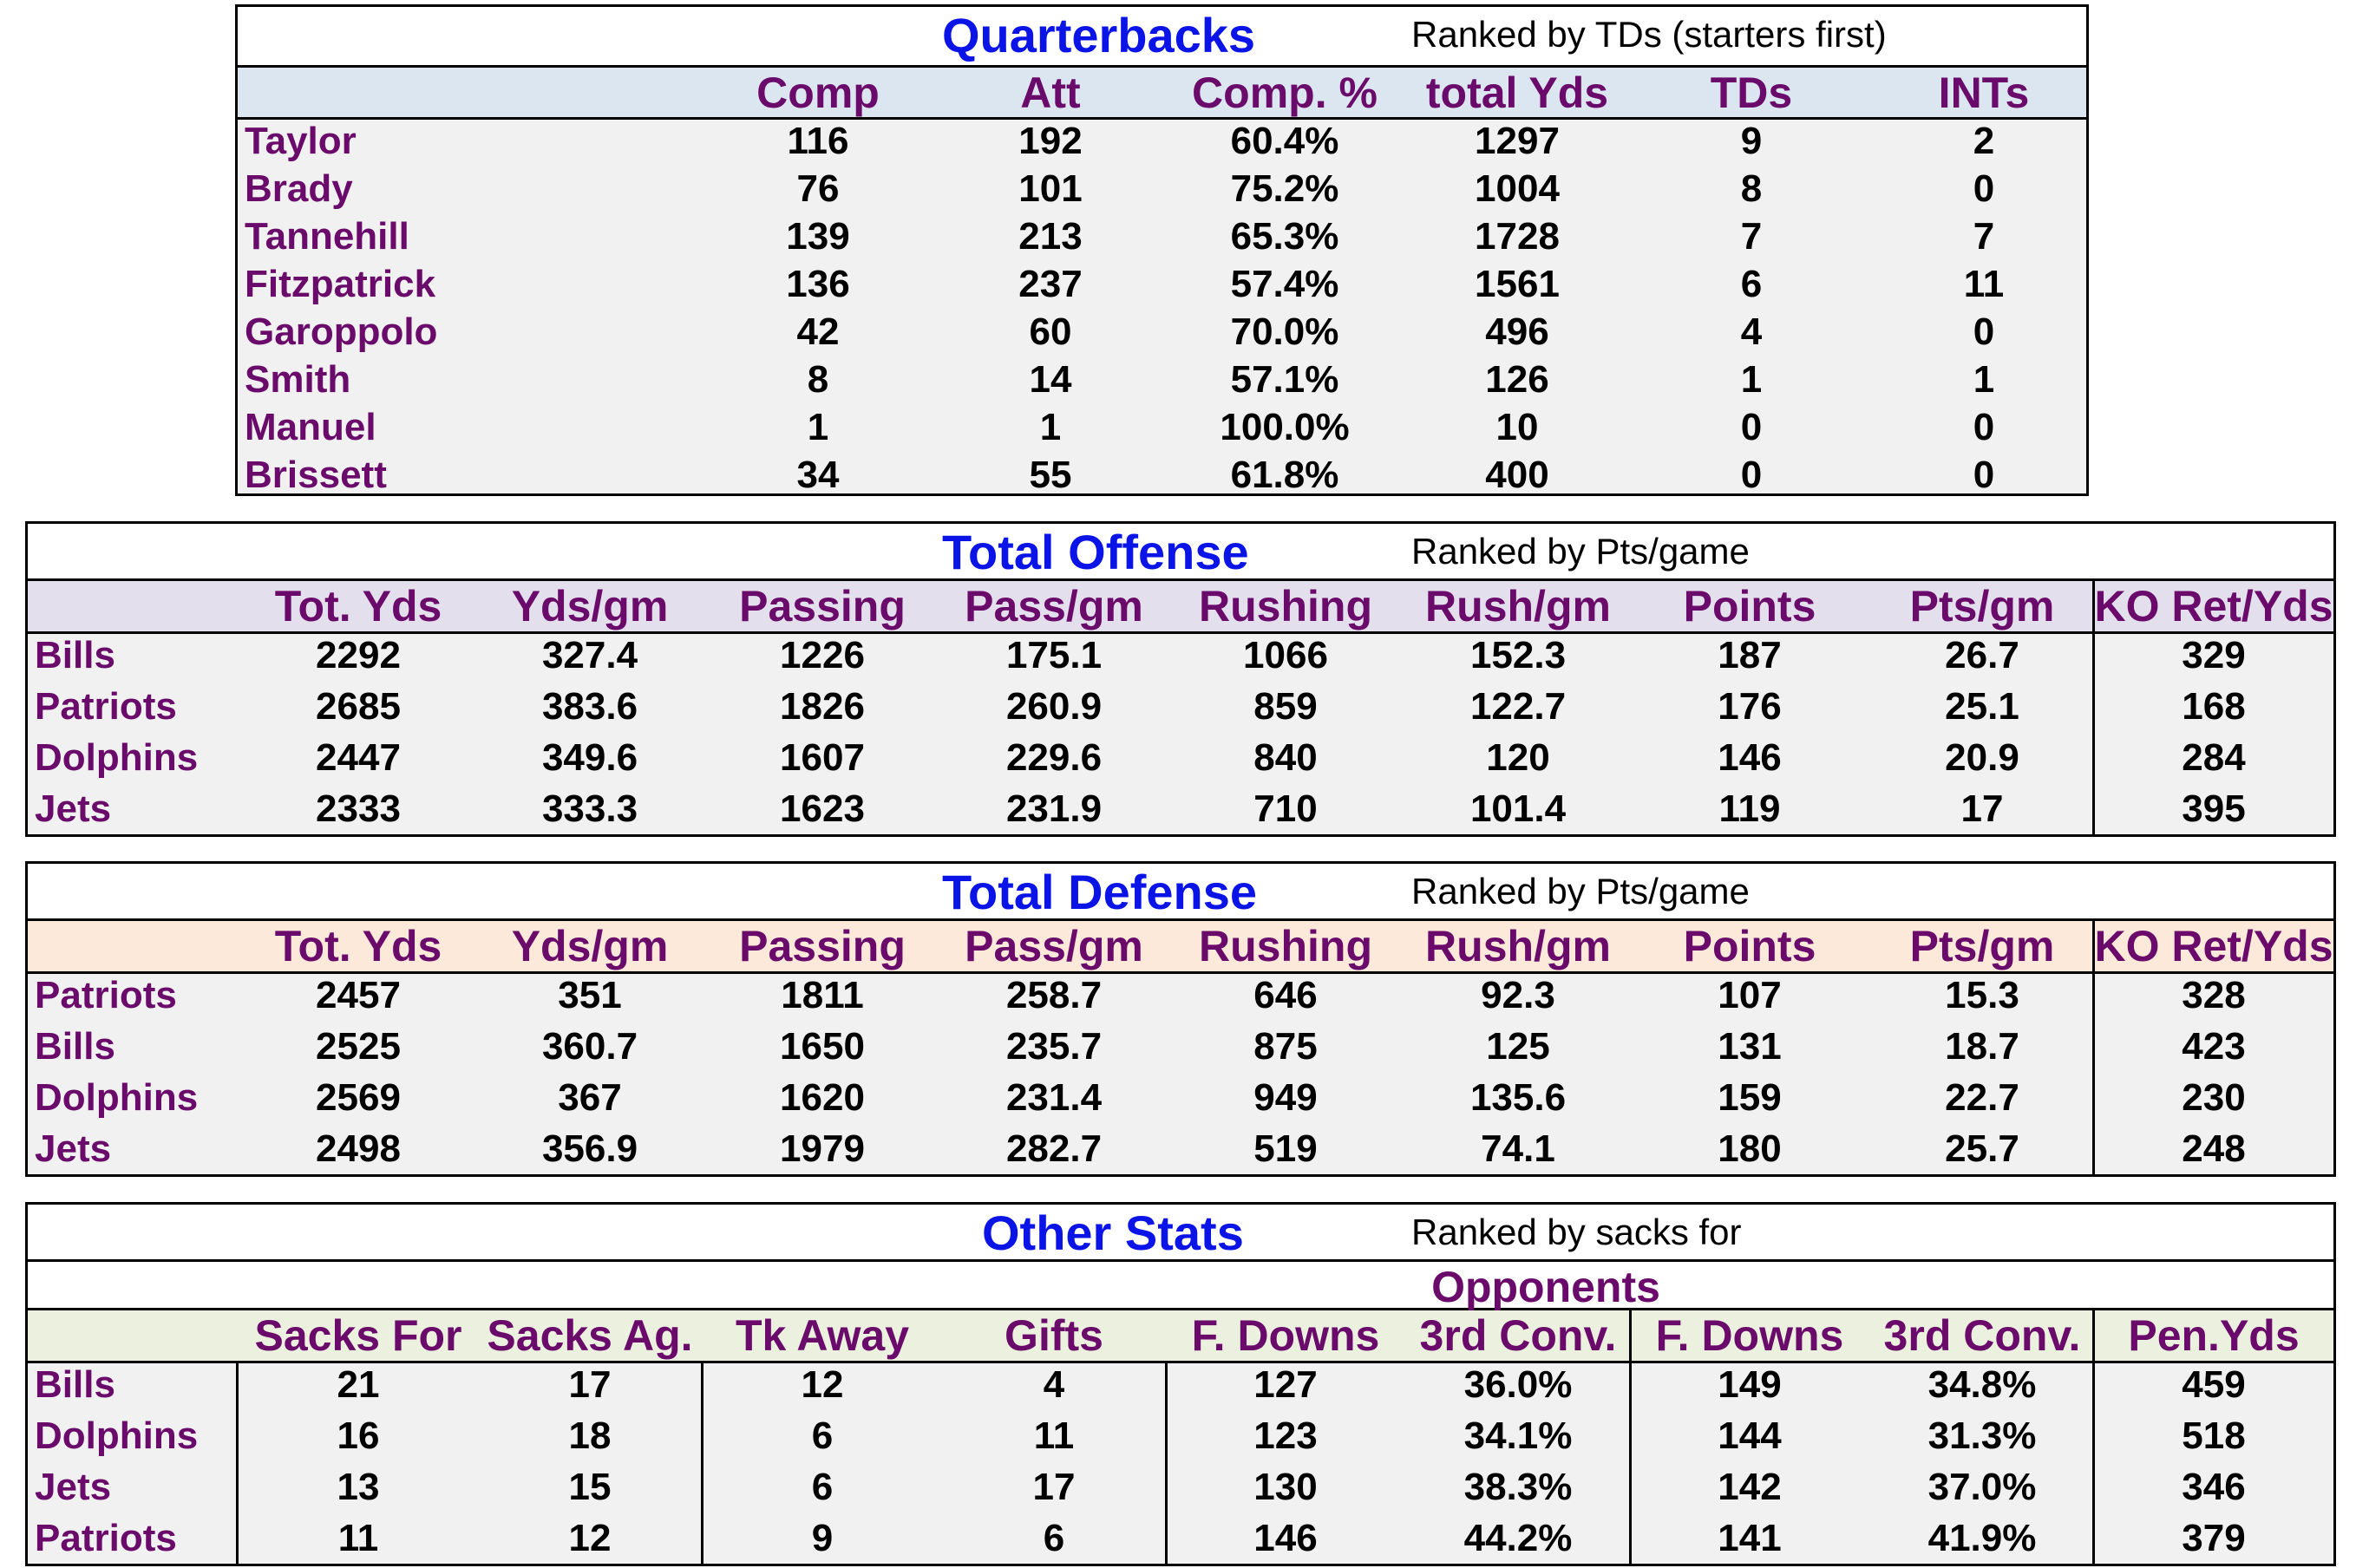 This screenshot has width=2356, height=1568. Describe the element at coordinates (1285, 655) in the screenshot. I see `table-cell: 1066` at that location.